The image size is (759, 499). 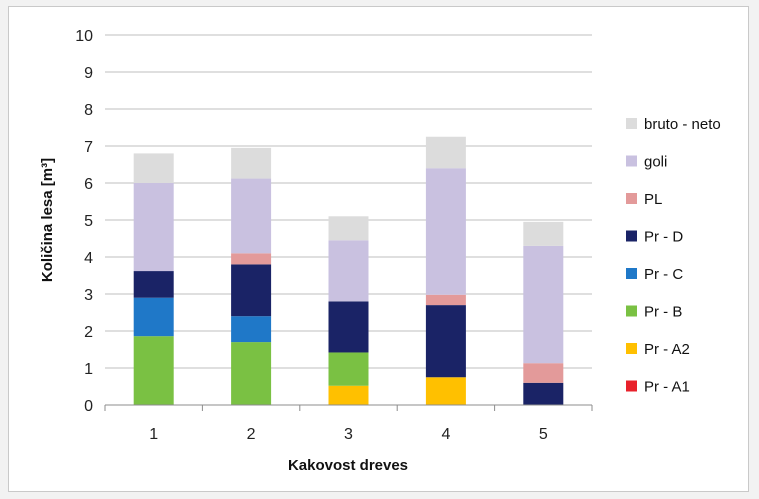 I want to click on y-axis-title: Količina lesa [m³], so click(x=47, y=220).